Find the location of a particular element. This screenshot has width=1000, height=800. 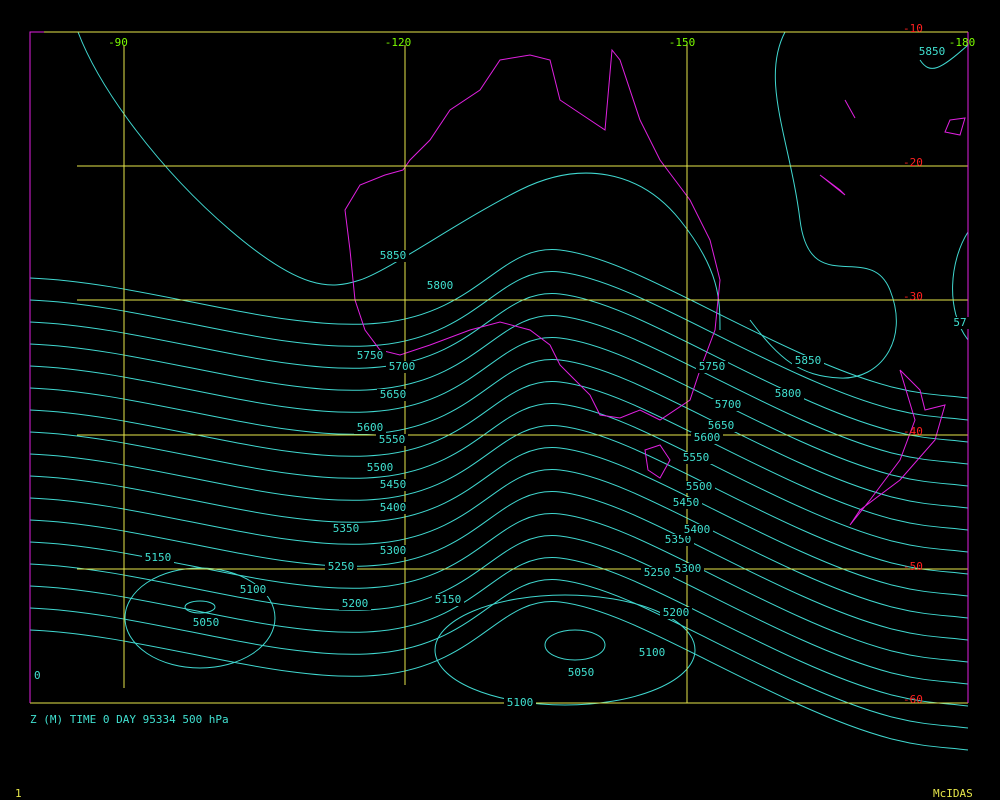

contour-label: 5350 is located at coordinates (678, 539).